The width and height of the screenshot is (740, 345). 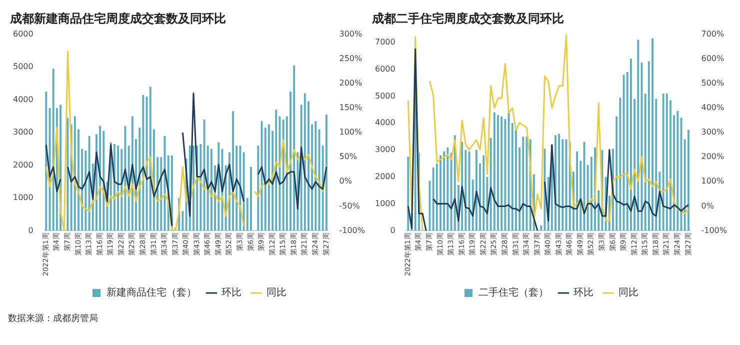 What do you see at coordinates (713, 107) in the screenshot?
I see `y2-tick-label: 400%` at bounding box center [713, 107].